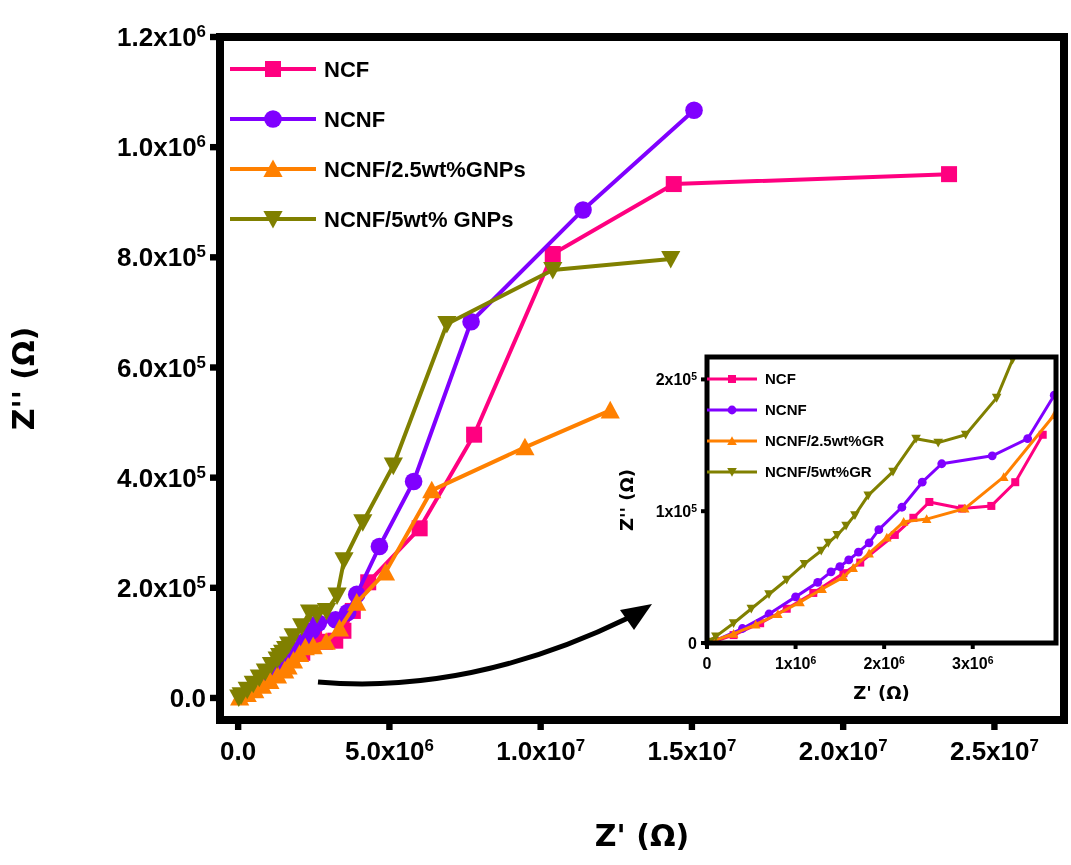 This screenshot has height=865, width=1071. I want to click on x-tick-label: 0, so click(707, 663).